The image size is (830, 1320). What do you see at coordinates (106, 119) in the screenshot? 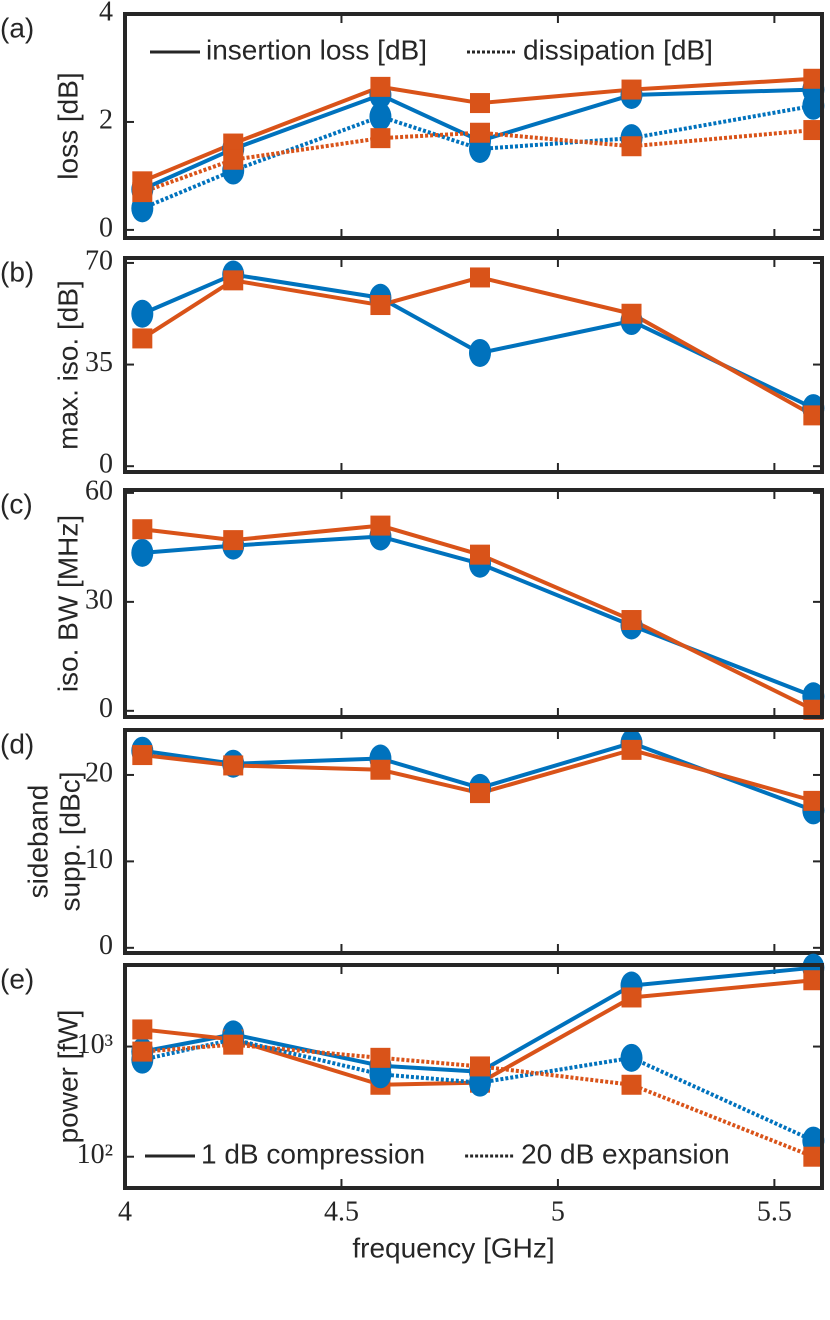
I see `y-tick-label: 2` at bounding box center [106, 119].